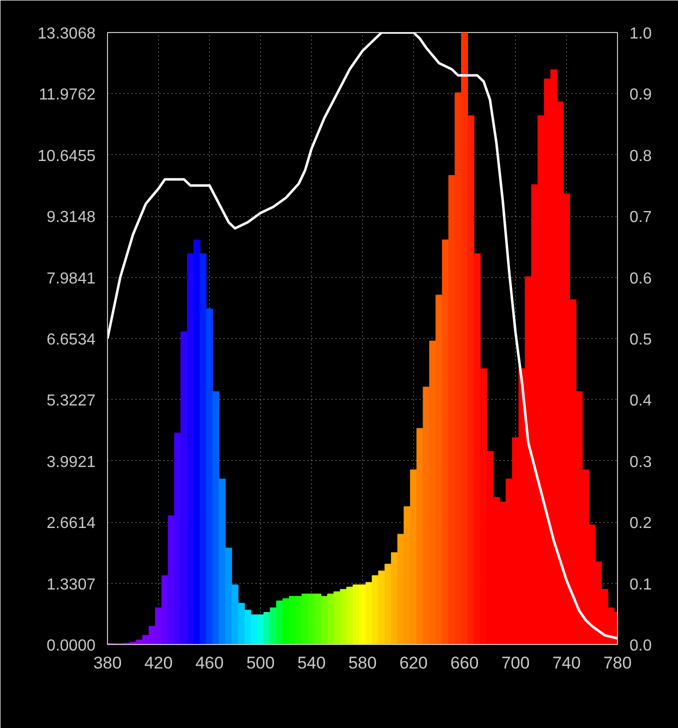 The width and height of the screenshot is (678, 728). What do you see at coordinates (641, 340) in the screenshot?
I see `y2-tick-label: 0.5` at bounding box center [641, 340].